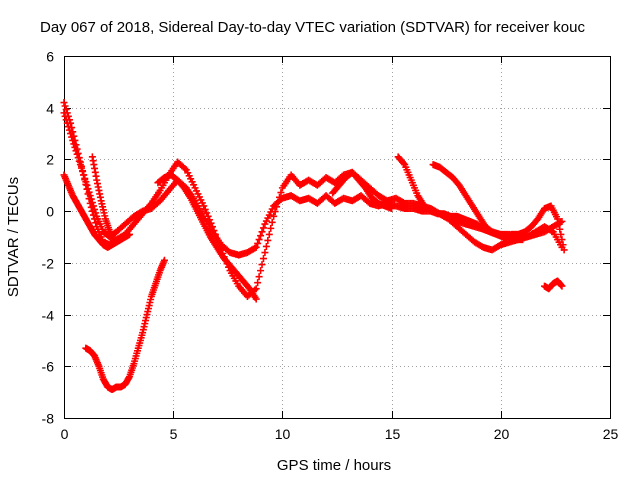 The width and height of the screenshot is (640, 480). Describe the element at coordinates (334, 465) in the screenshot. I see `x-axis-label: GPS time / hours` at that location.